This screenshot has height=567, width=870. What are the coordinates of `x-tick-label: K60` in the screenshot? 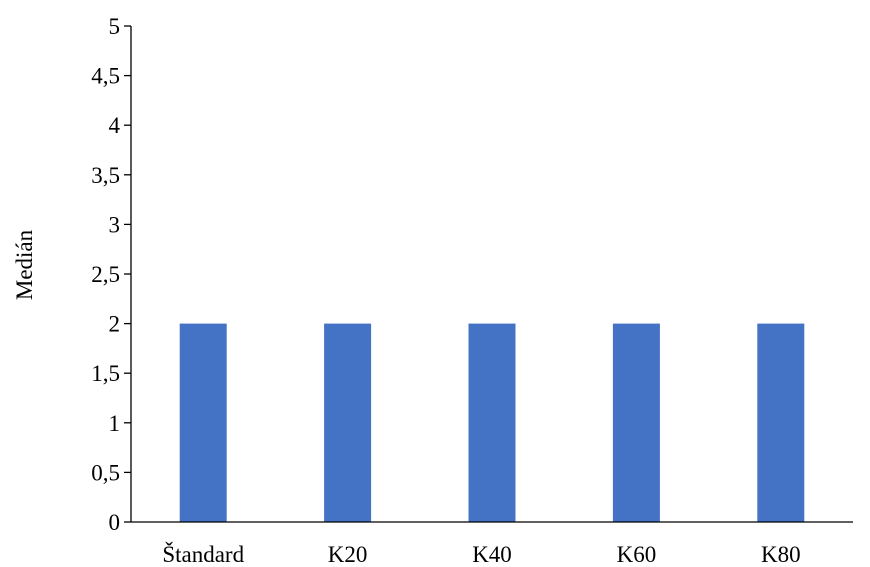 It's located at (637, 554).